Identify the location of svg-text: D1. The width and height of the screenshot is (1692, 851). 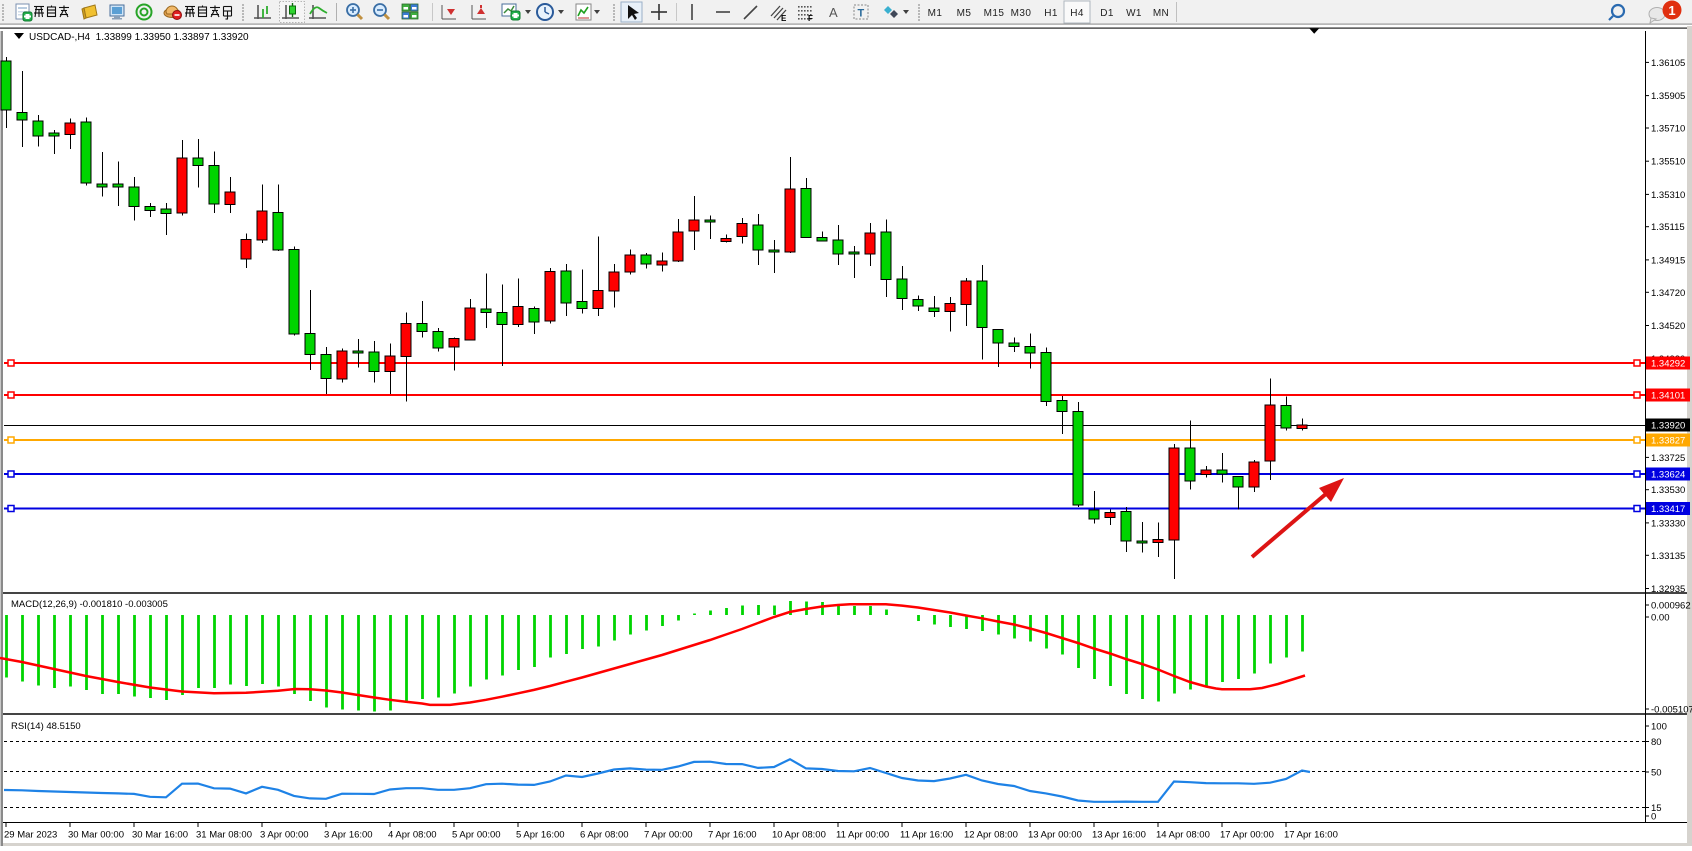
(1107, 13).